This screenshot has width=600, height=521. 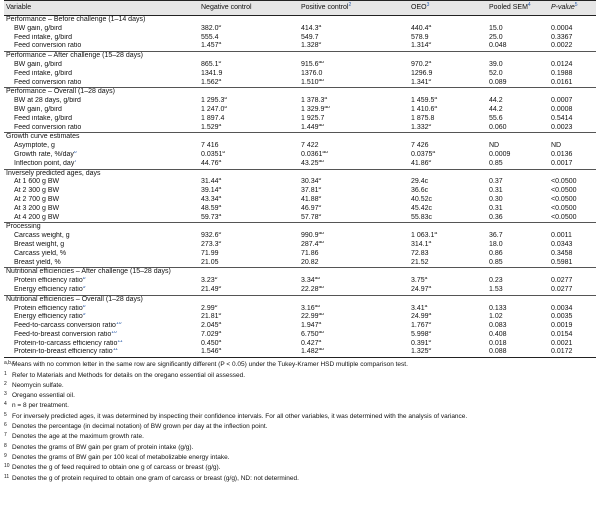 I want to click on oeo-value: 970.2, so click(x=420, y=64).